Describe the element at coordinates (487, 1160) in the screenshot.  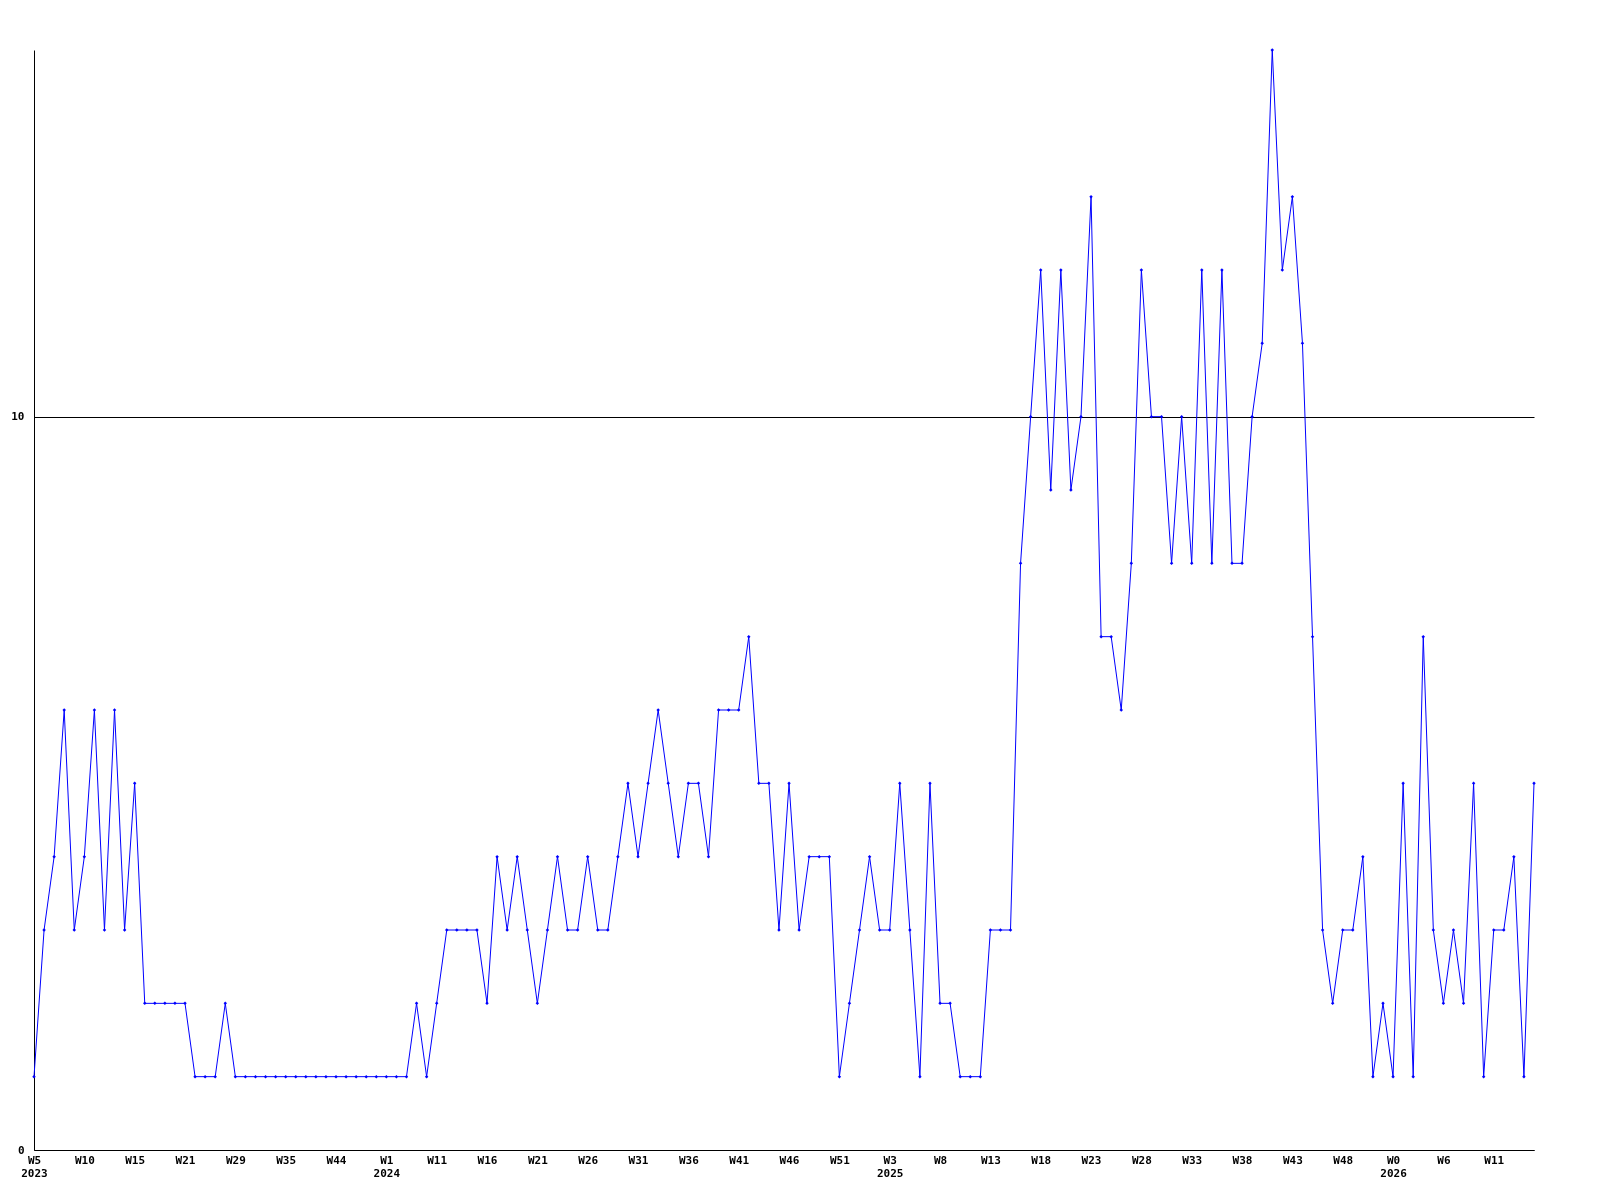
I see `x-tick-label: W16` at that location.